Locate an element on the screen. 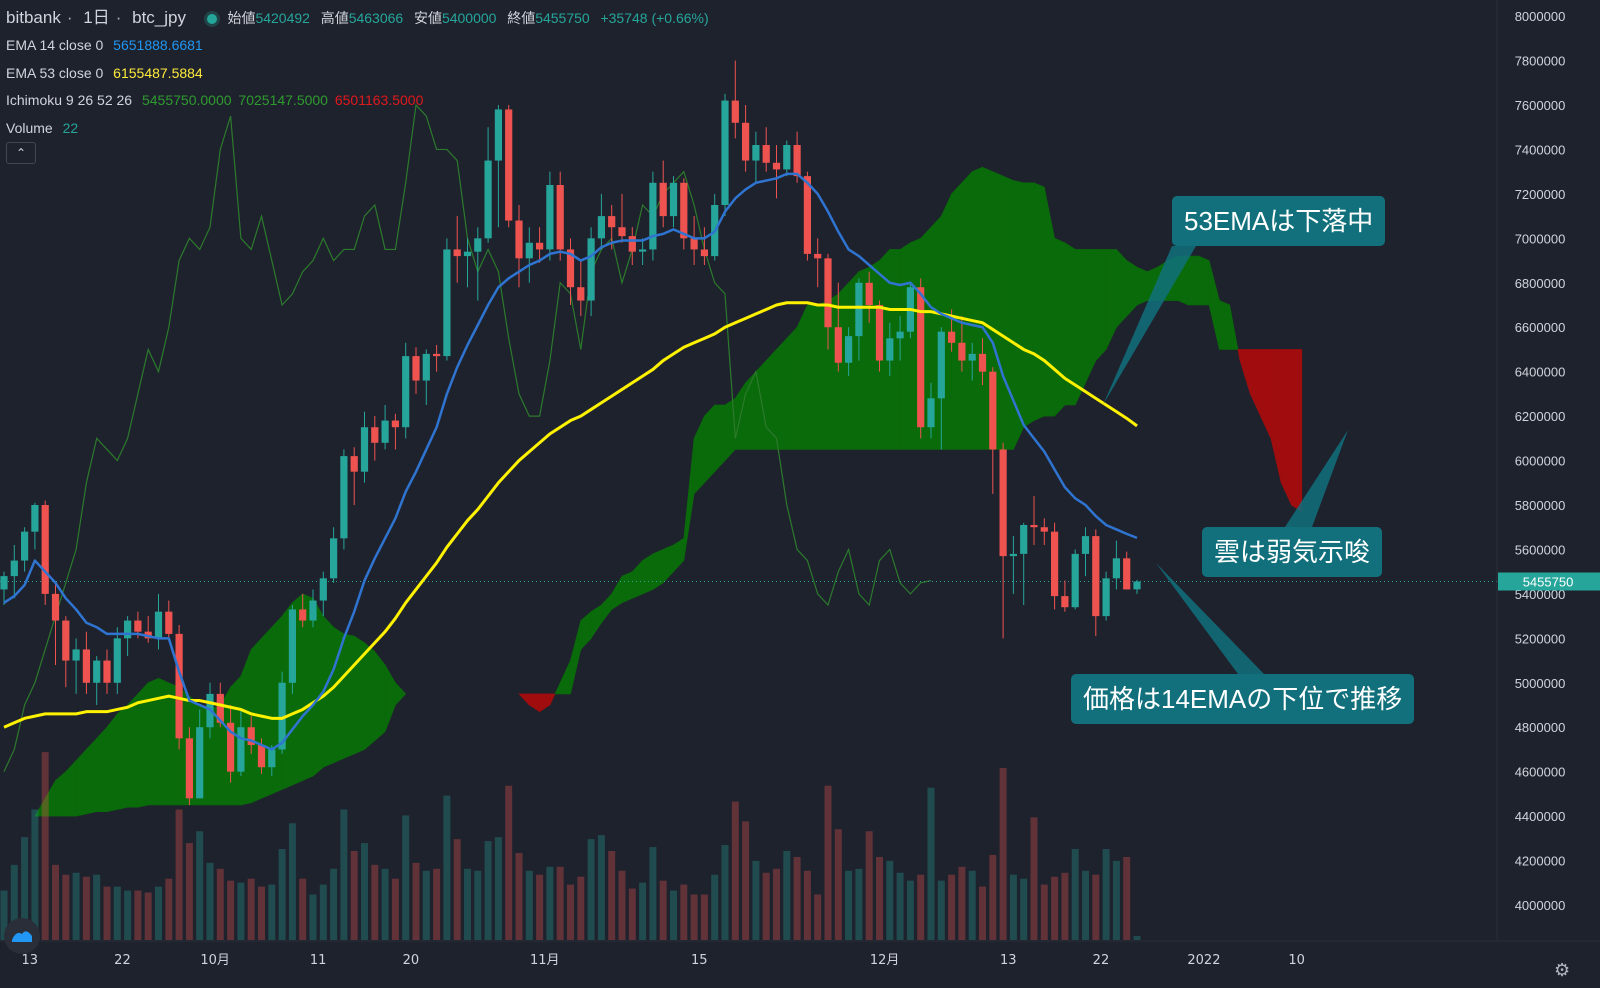 The image size is (1600, 988). time-axis: 13 22 10月 11 20 11月 15 12月 13 22 2022 10 is located at coordinates (800, 954).